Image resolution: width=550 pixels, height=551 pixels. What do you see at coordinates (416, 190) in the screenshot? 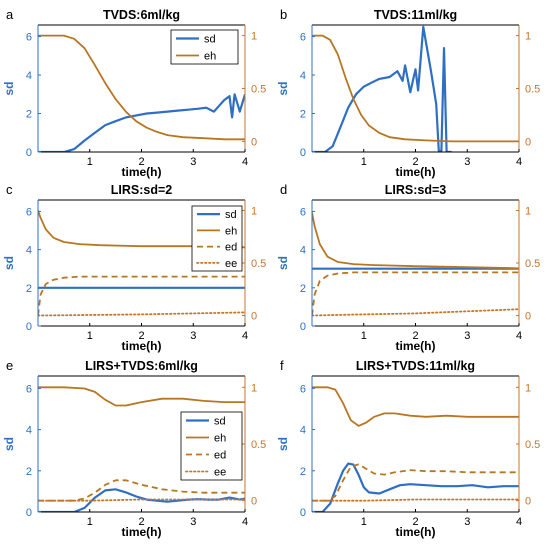
I see `panel-title: LIRS:sd=3` at bounding box center [416, 190].